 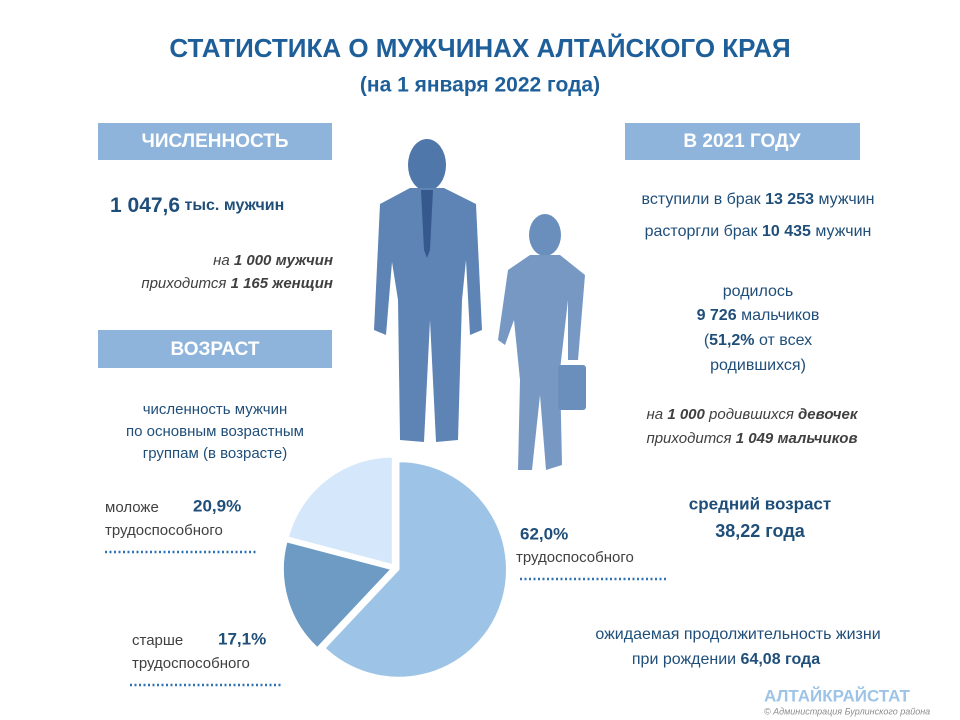 I want to click on text: от всех, so click(x=785, y=340).